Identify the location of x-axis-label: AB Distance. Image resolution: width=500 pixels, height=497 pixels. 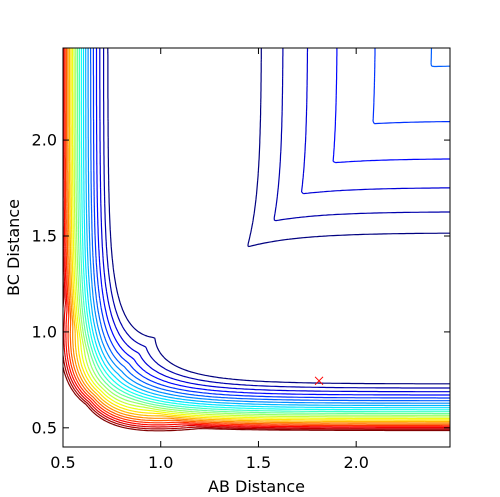
(256, 486).